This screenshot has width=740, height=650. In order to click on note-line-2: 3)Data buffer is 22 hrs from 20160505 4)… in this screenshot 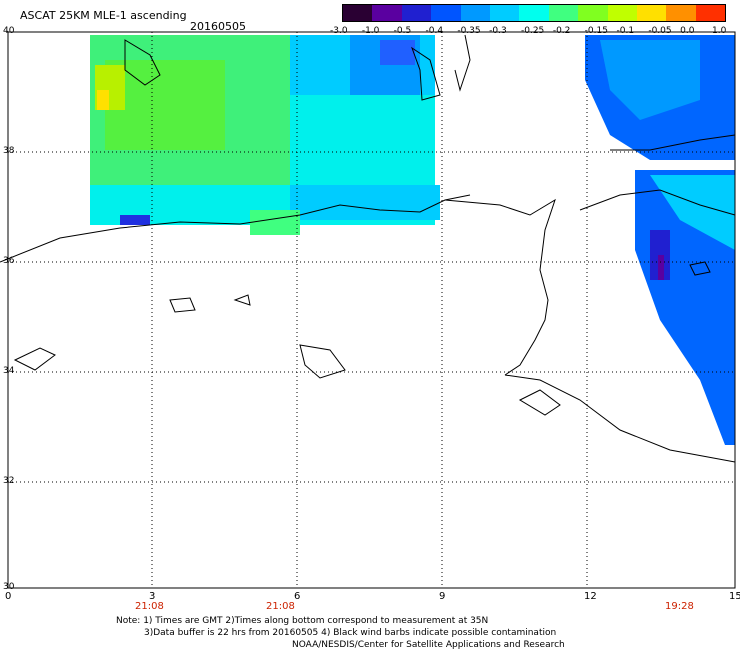, I will do `click(350, 633)`.